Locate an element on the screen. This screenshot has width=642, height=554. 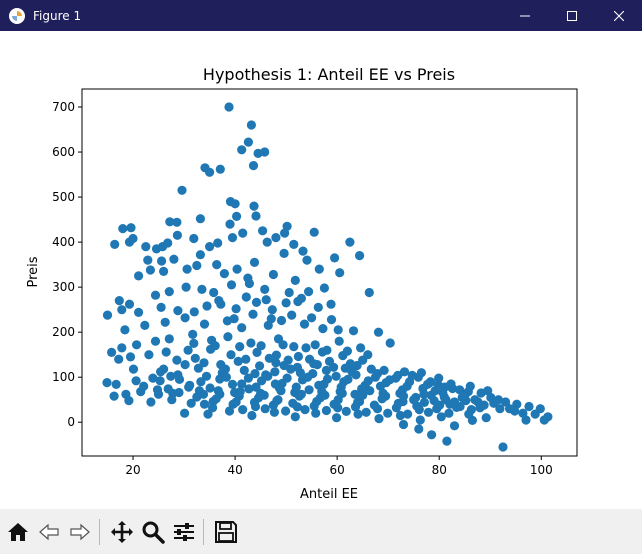
back-button is located at coordinates (49, 532).